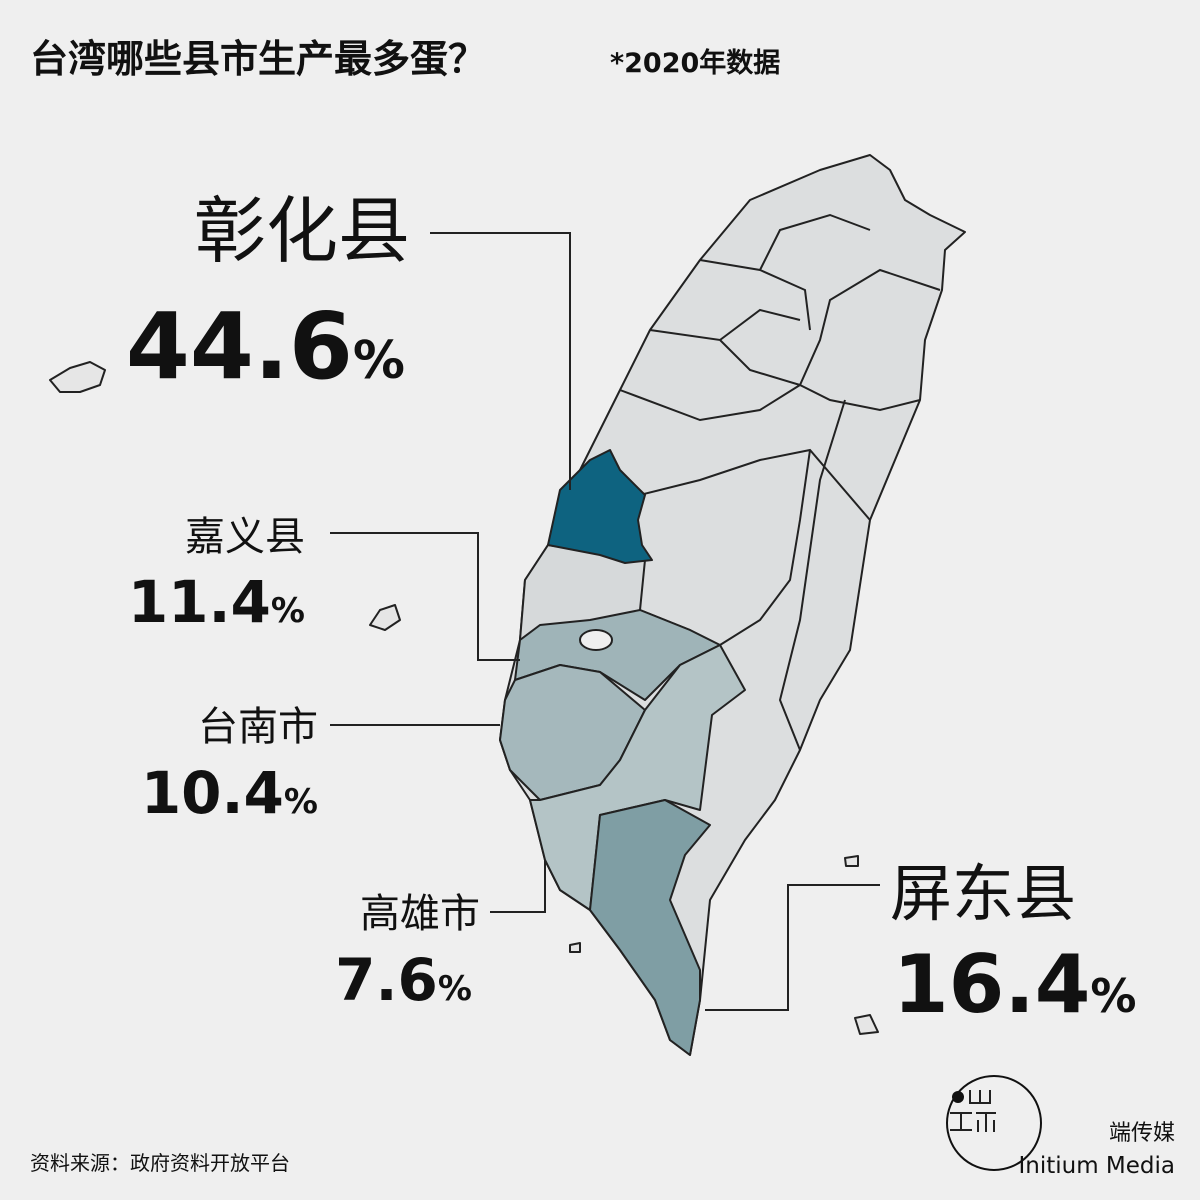 Image resolution: width=1200 pixels, height=1200 pixels. What do you see at coordinates (160, 1163) in the screenshot?
I see `source: 资料来源：政府资料开放平台` at bounding box center [160, 1163].